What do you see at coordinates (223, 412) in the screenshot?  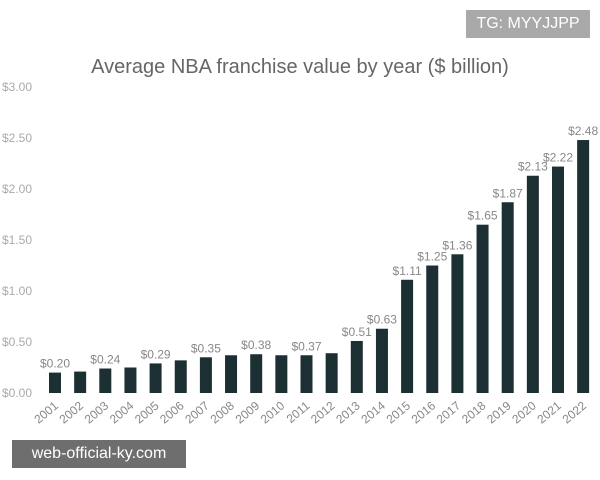 I see `x-tick-label: 2008` at bounding box center [223, 412].